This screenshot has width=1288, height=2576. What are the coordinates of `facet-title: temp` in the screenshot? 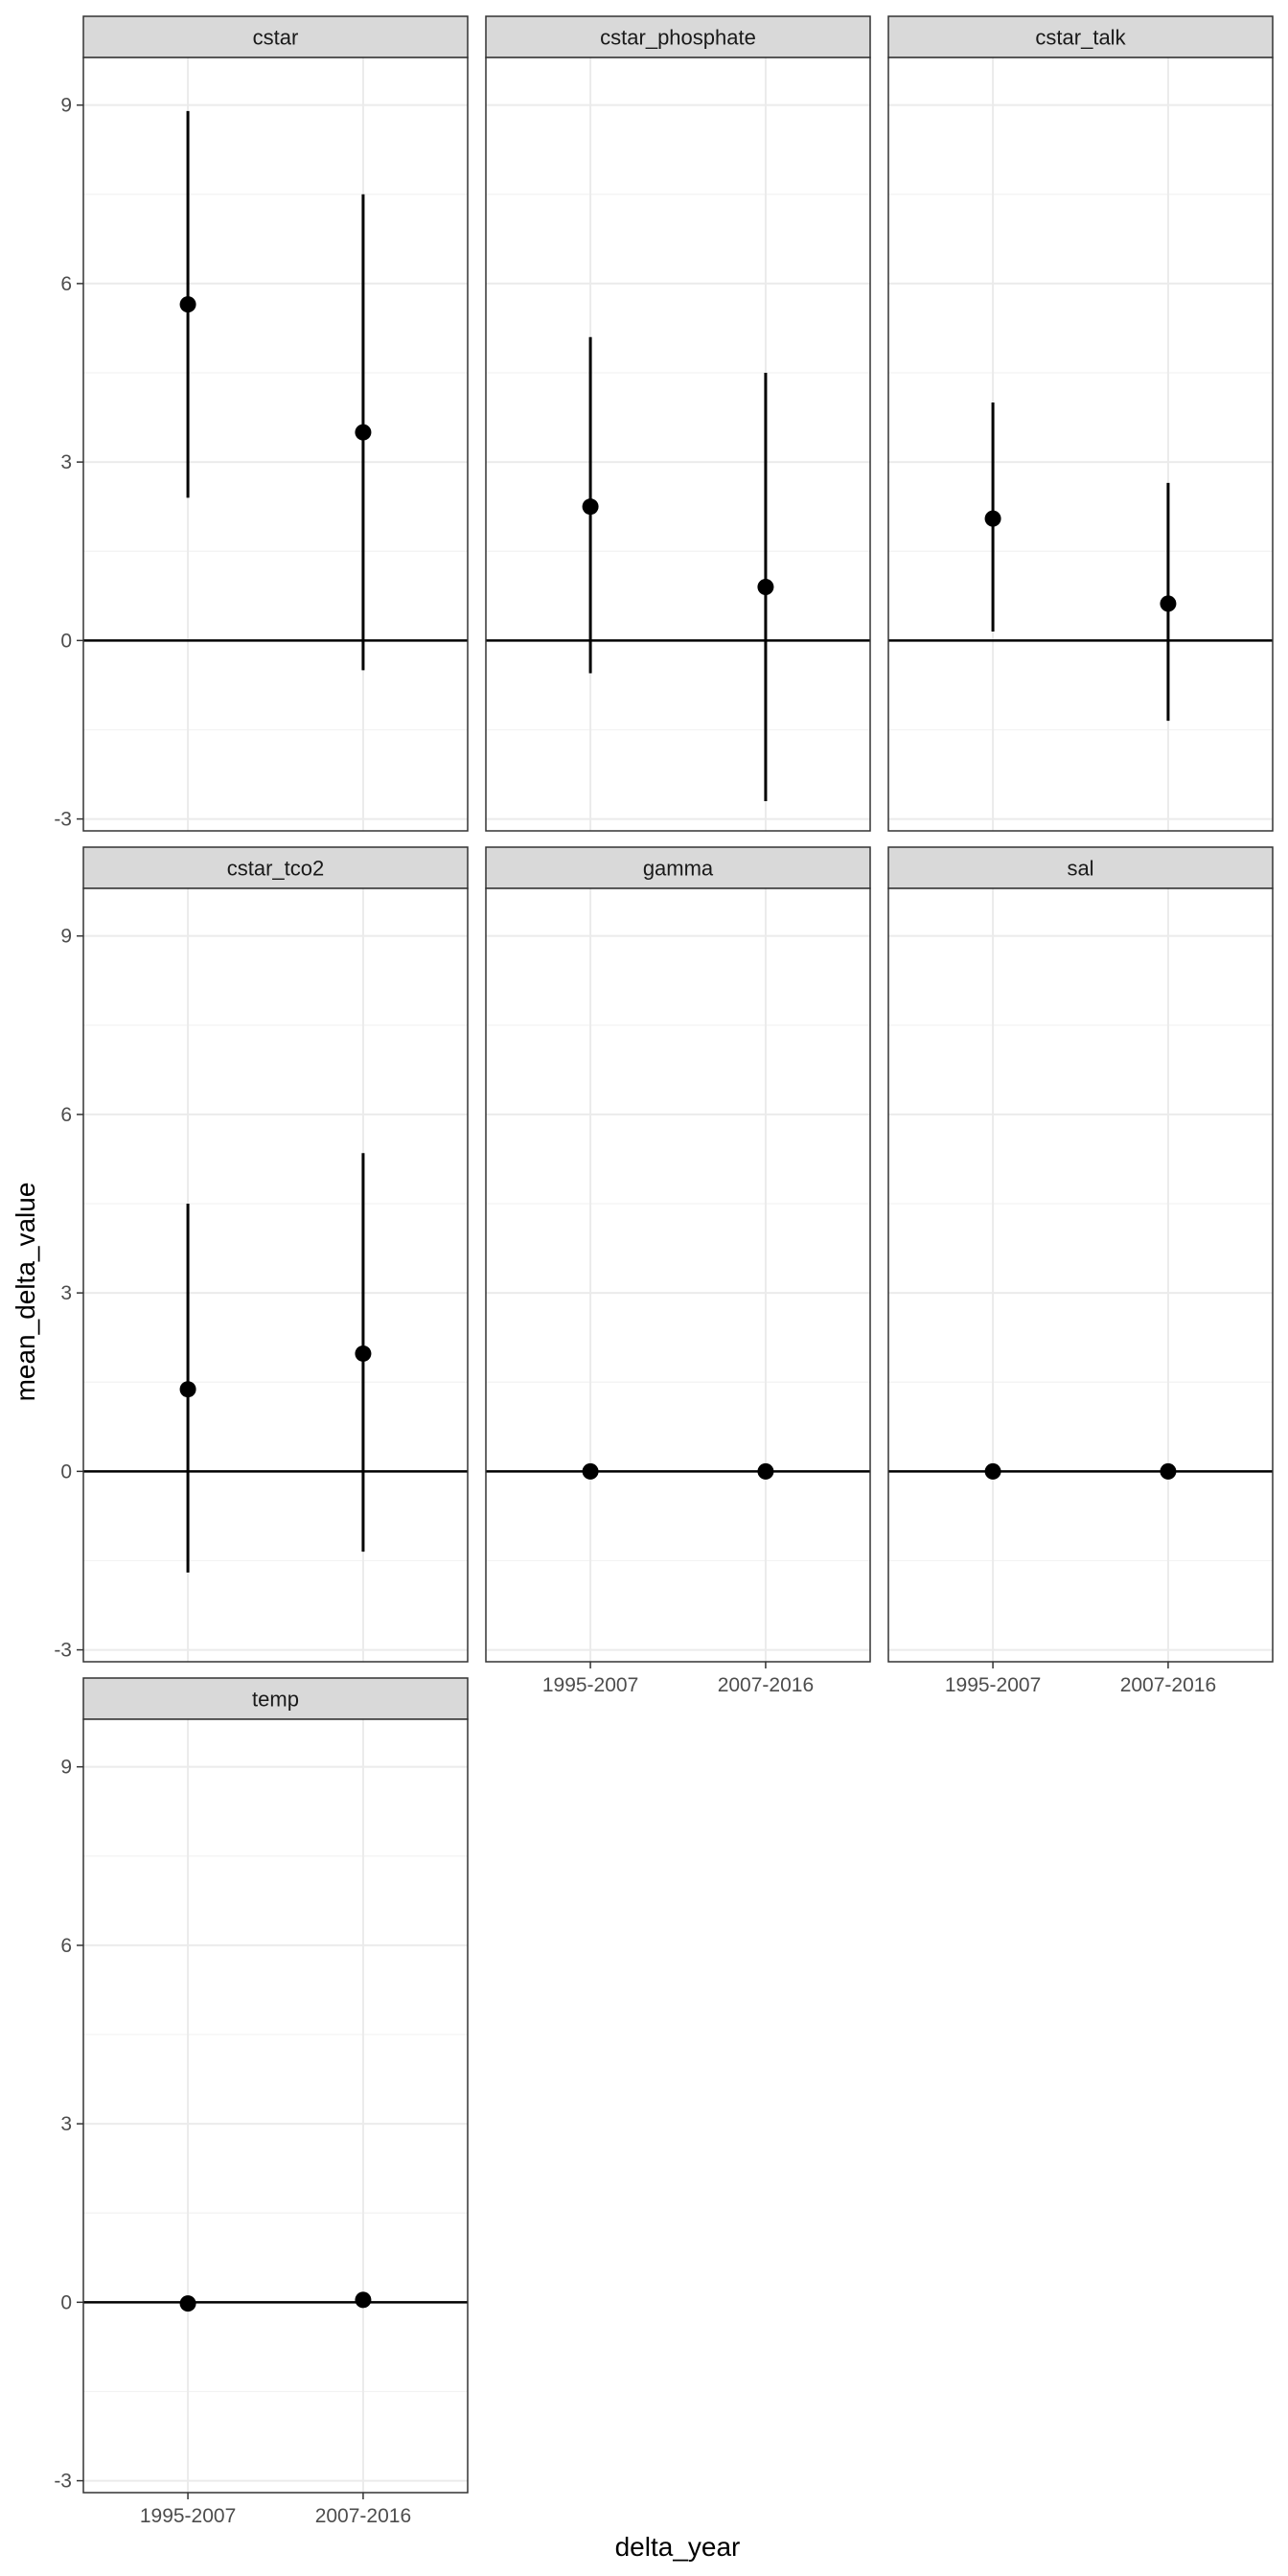 It's located at (275, 1700).